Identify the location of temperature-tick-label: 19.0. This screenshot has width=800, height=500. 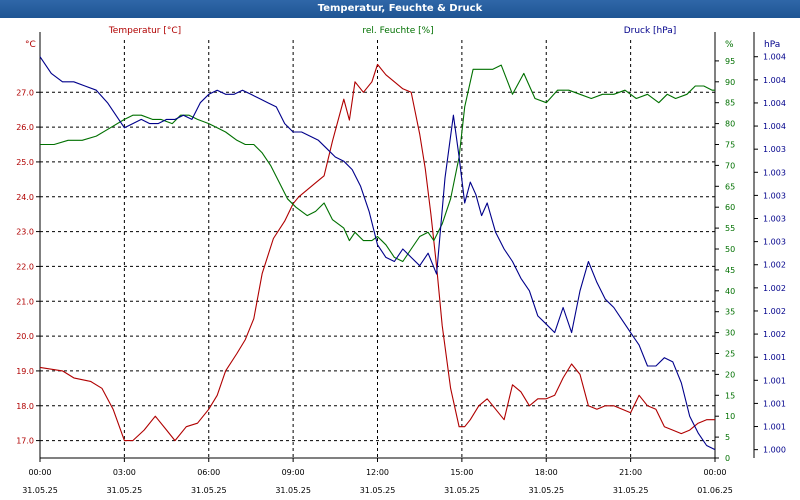
(25, 371).